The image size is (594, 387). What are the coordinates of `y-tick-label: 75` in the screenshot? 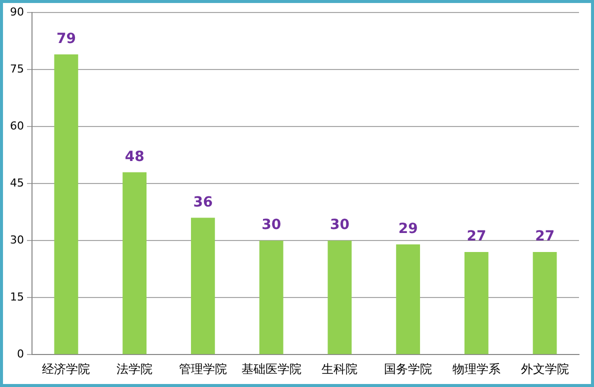 It's located at (17, 69).